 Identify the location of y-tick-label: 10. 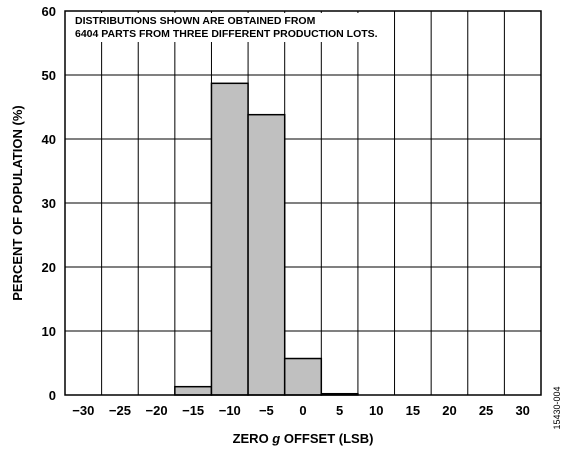
(49, 331).